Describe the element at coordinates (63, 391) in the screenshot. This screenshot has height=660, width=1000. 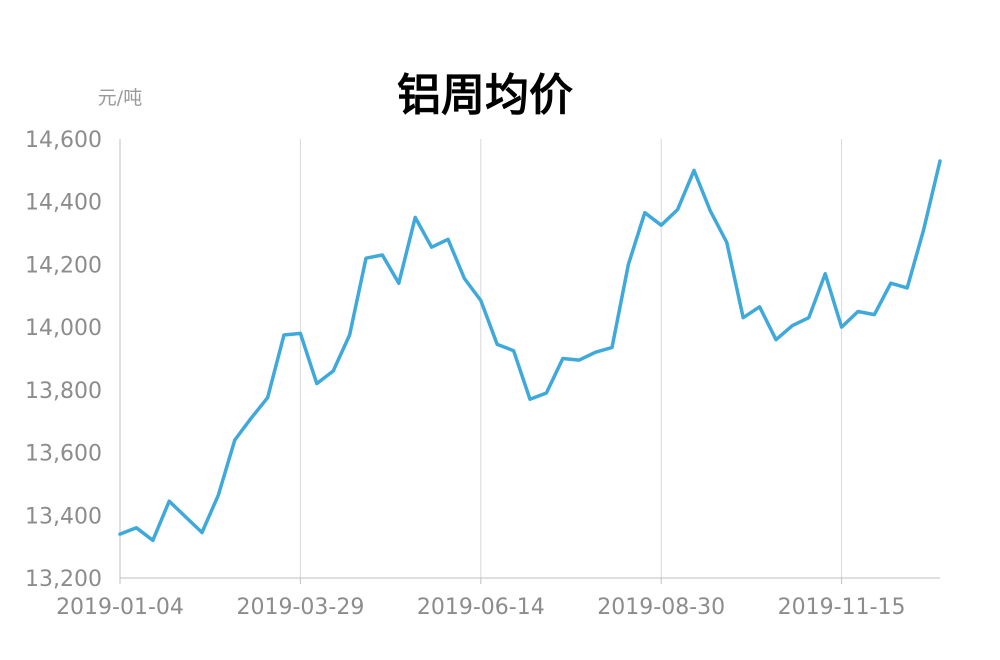
I see `y-tick-label: 13,800` at that location.